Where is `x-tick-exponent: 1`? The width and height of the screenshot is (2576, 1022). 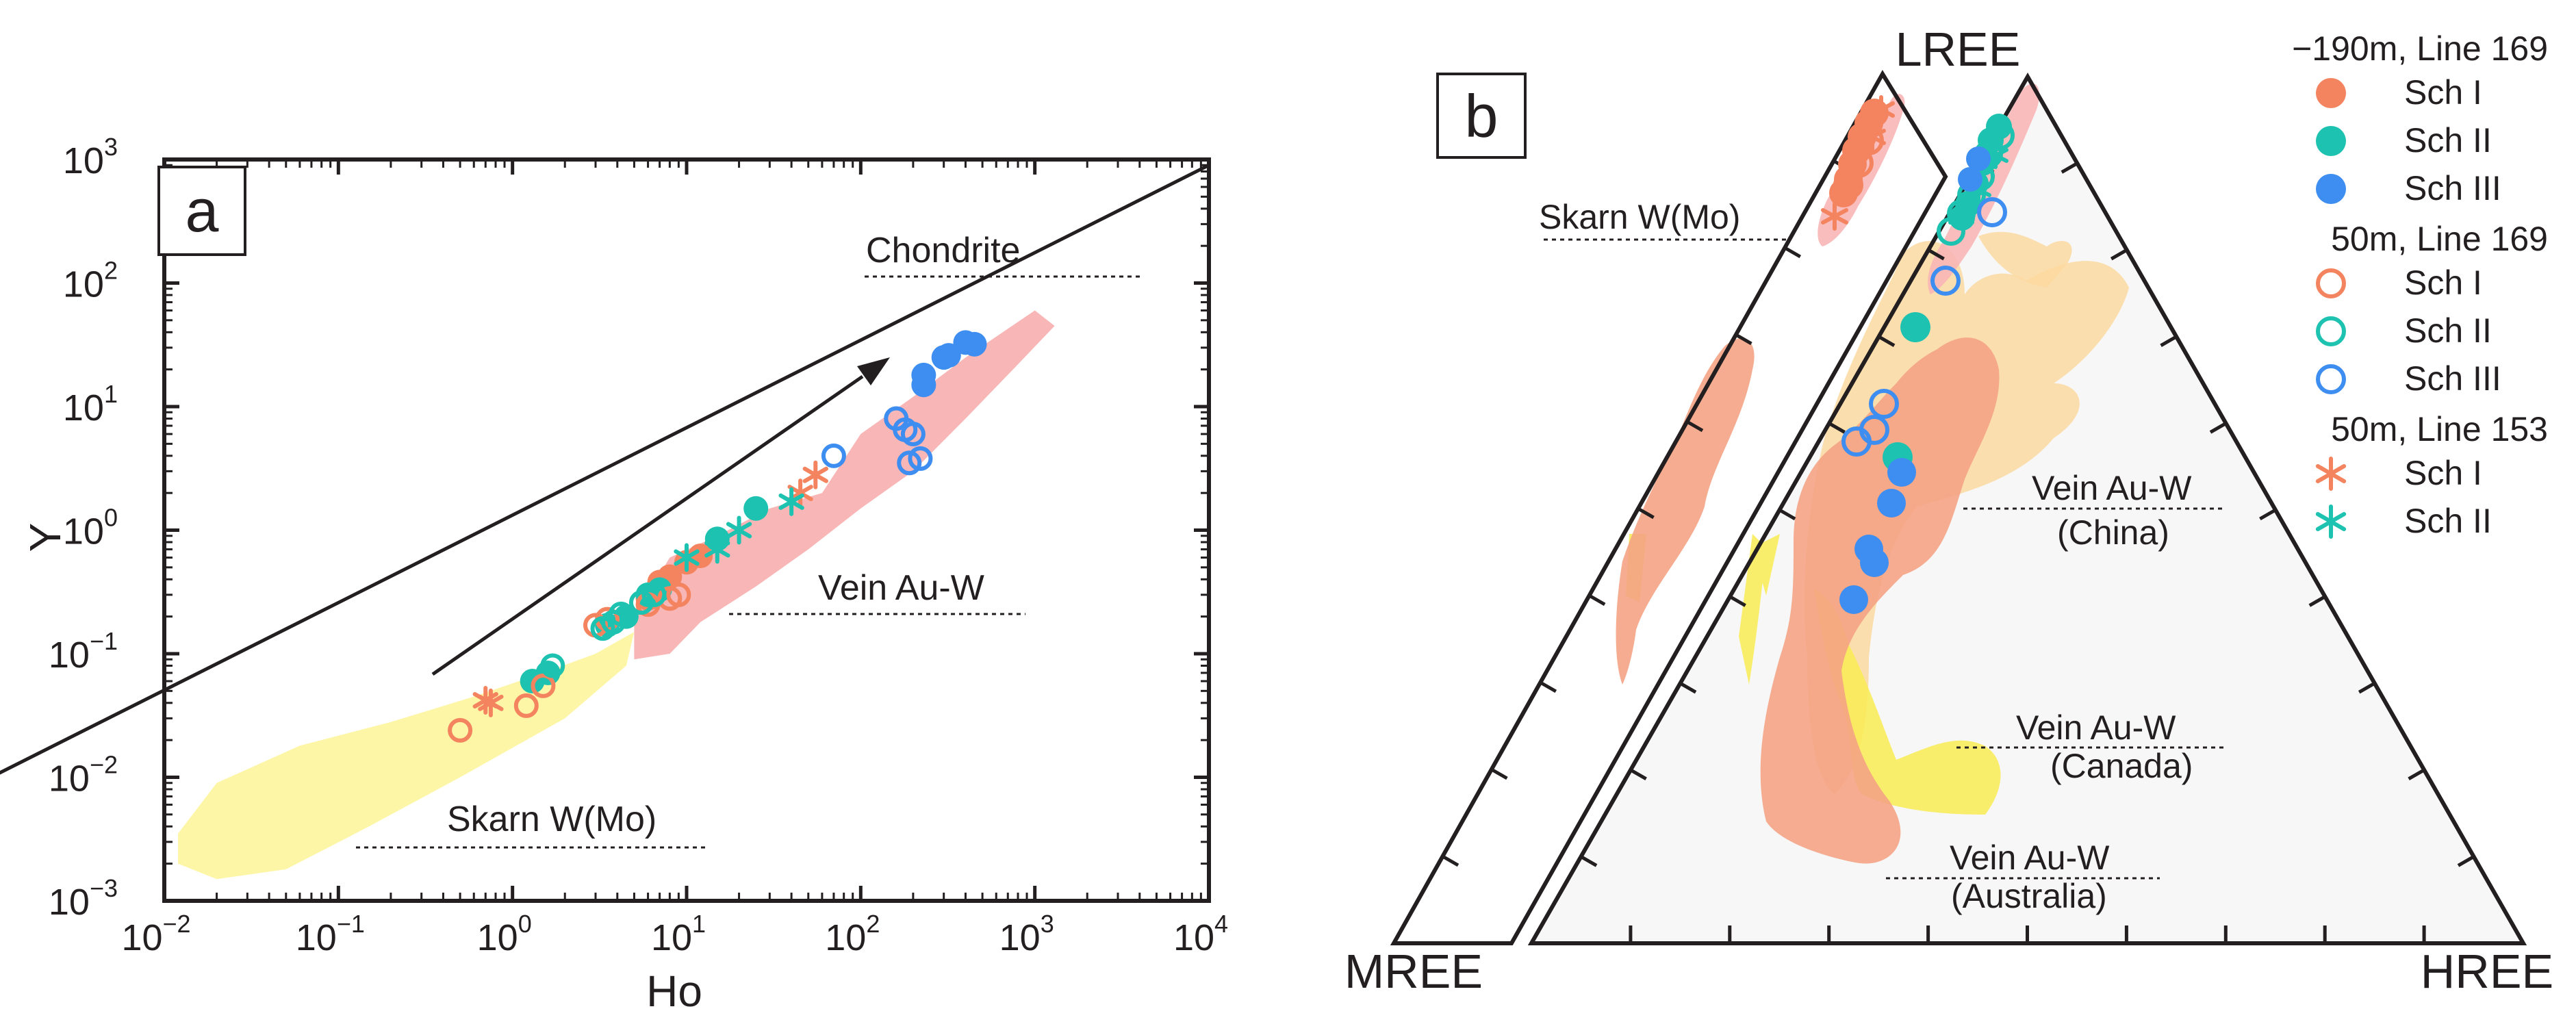 x-tick-exponent: 1 is located at coordinates (699, 924).